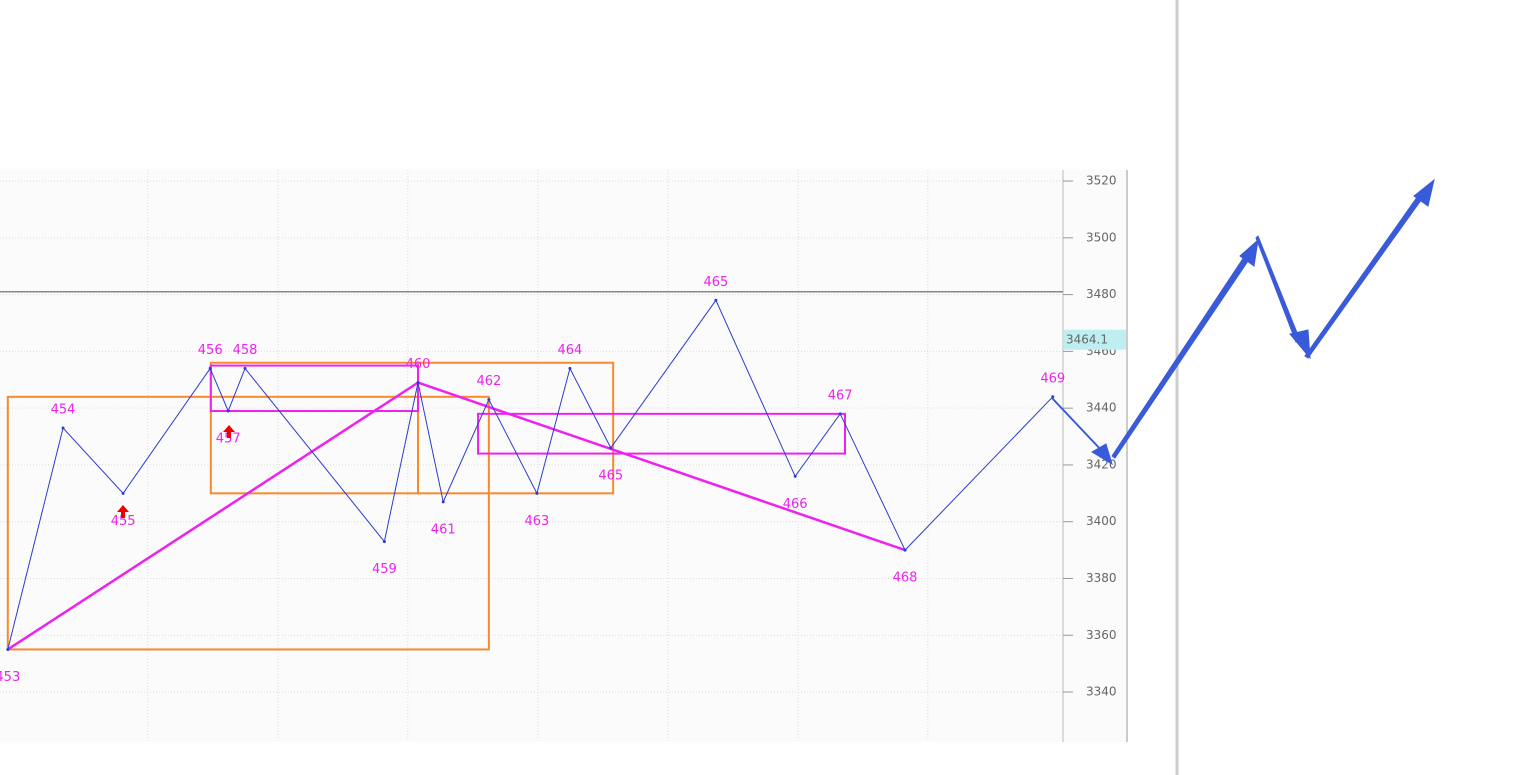  What do you see at coordinates (536, 521) in the screenshot?
I see `pivot-label: 463` at bounding box center [536, 521].